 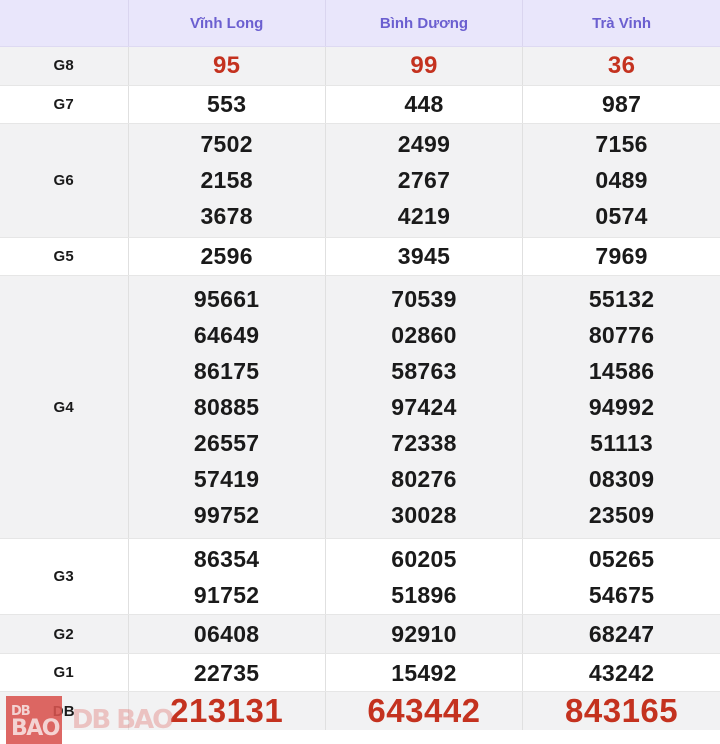 I want to click on prize-number: 15492, so click(x=424, y=672).